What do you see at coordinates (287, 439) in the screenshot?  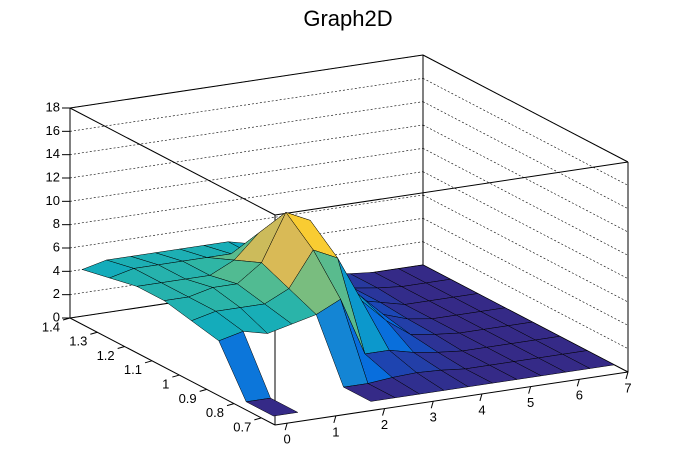 I see `x-tick-label: 0` at bounding box center [287, 439].